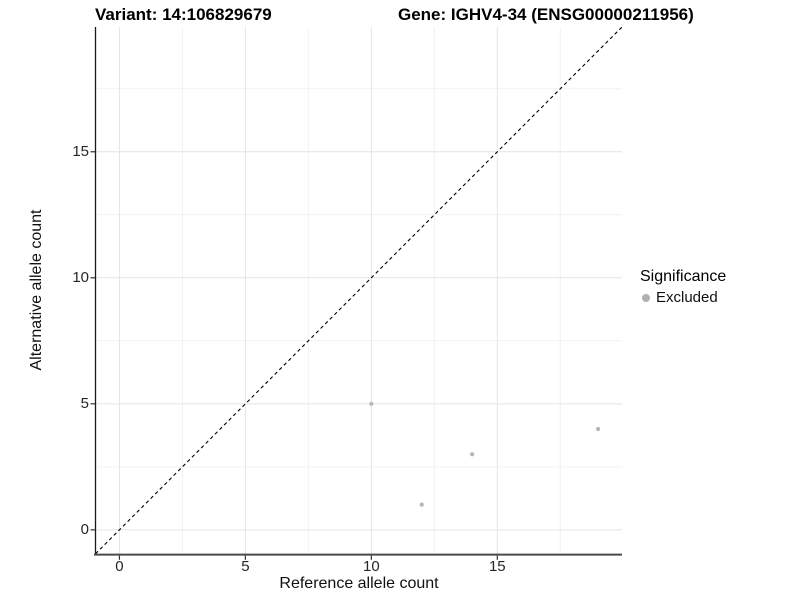 This screenshot has height=600, width=800. I want to click on y-tick-label: 5, so click(84, 403).